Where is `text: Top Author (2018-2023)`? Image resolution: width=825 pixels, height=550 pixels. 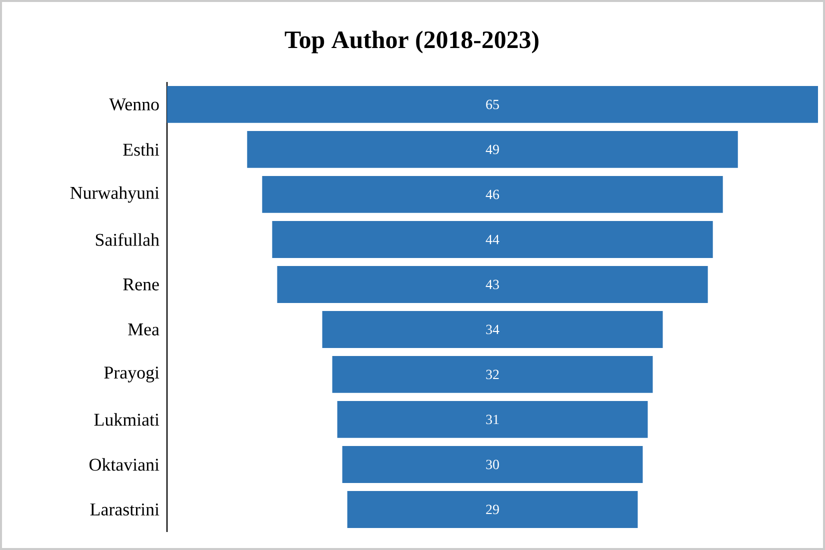
text: Top Author (2018-2023) is located at coordinates (411, 42).